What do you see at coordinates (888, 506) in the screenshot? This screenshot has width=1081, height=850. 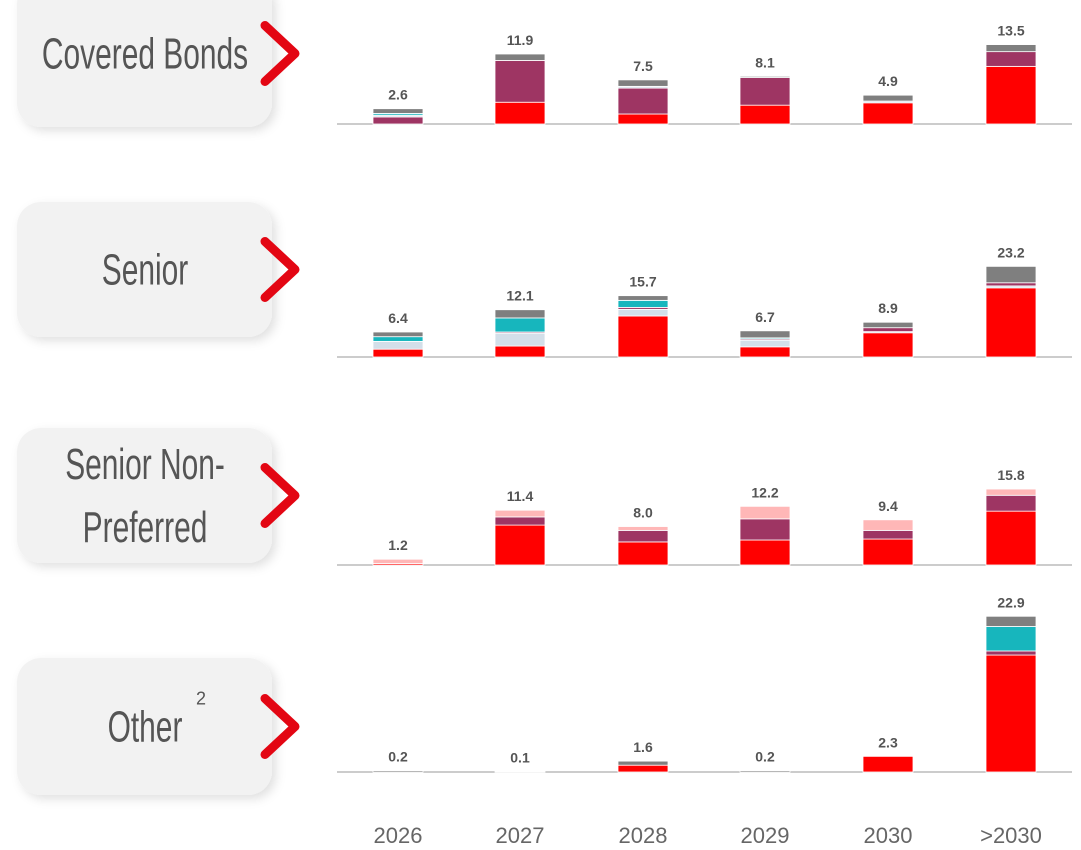 I see `total-label: 9.4` at bounding box center [888, 506].